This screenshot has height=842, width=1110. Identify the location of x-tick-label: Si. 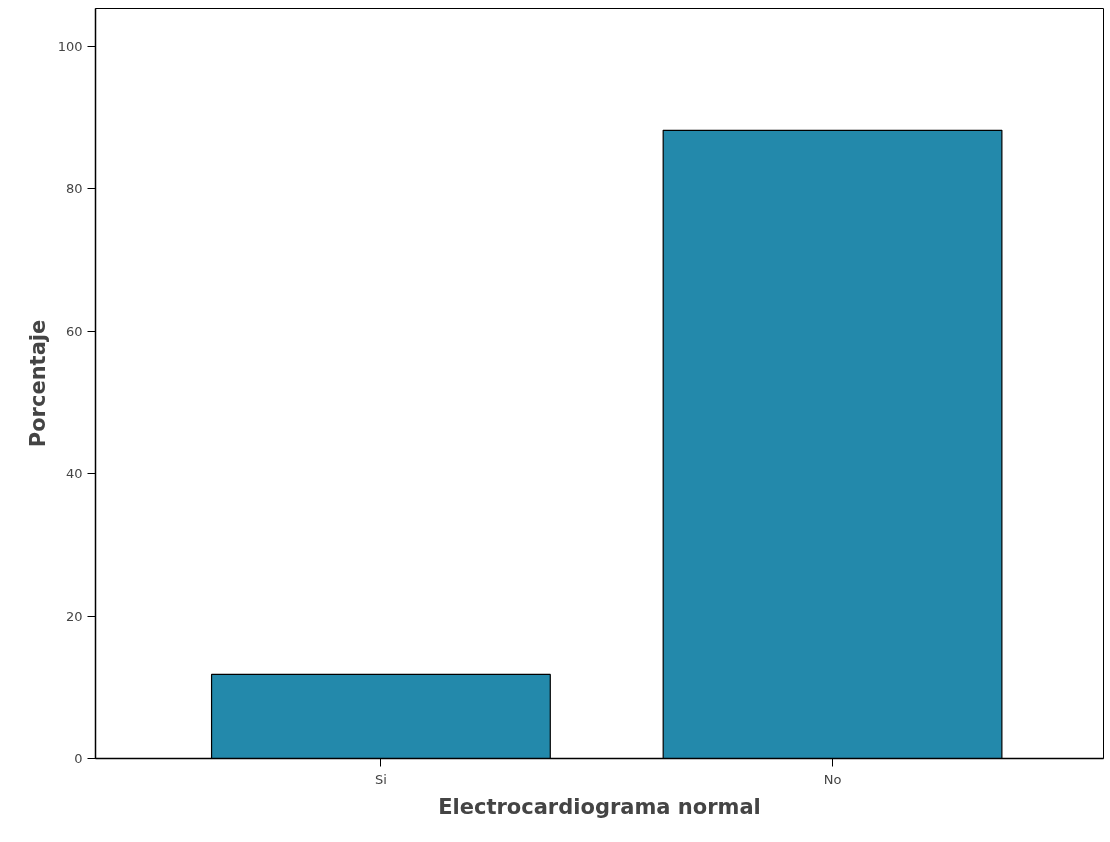
(380, 779).